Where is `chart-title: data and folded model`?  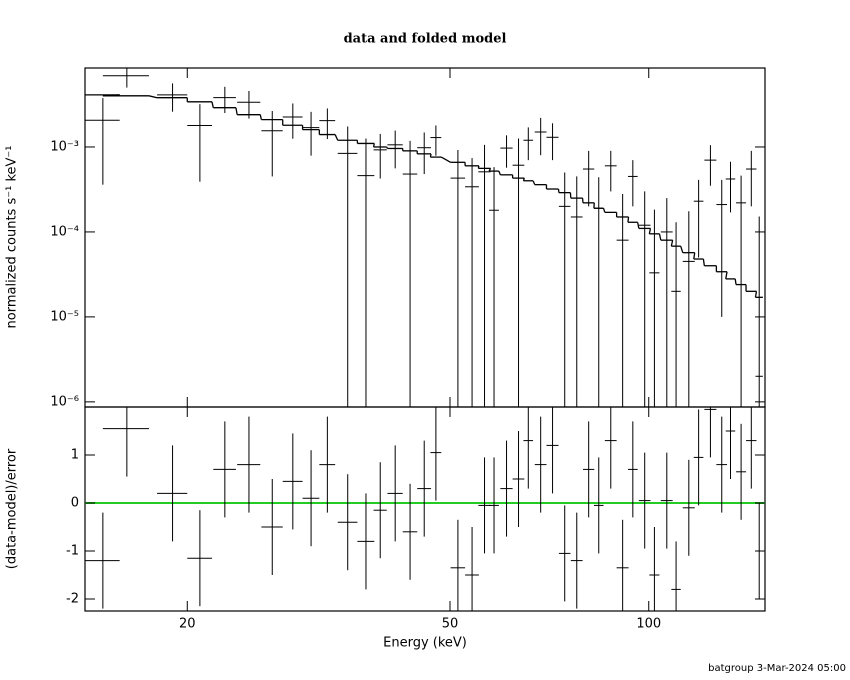 chart-title: data and folded model is located at coordinates (425, 39).